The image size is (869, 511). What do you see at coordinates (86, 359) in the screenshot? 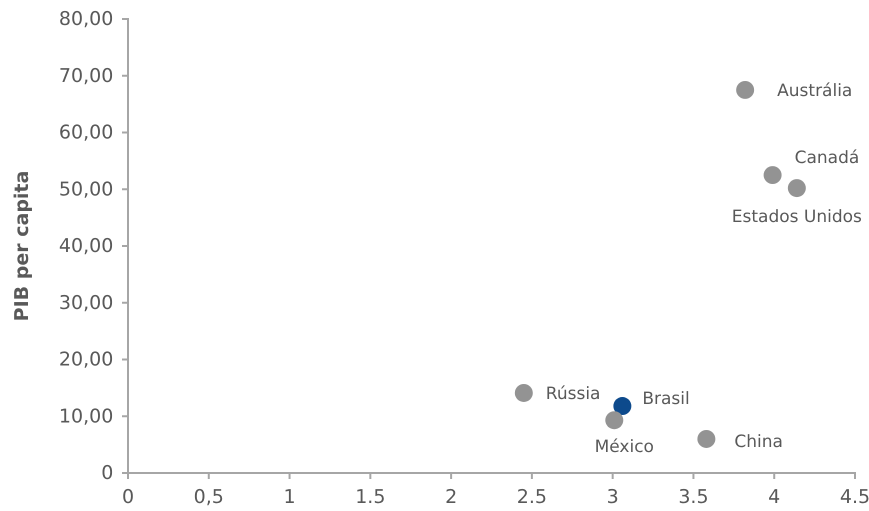
I see `y-tick-label: 20,00` at bounding box center [86, 359].